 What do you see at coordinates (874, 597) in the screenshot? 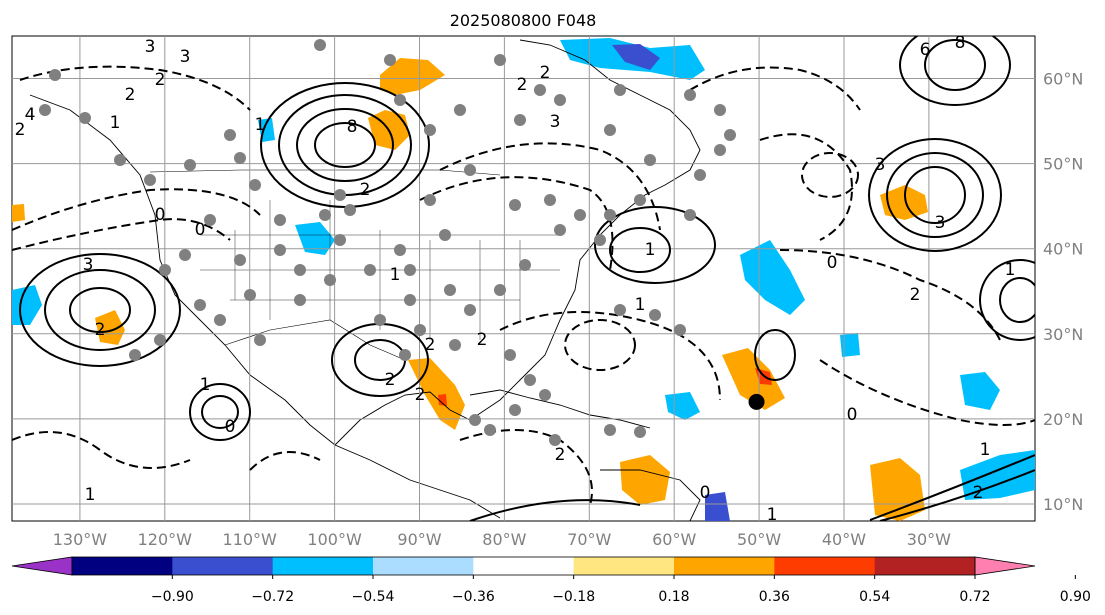
I see `colorbar-tick-label: 0.54` at bounding box center [874, 597].